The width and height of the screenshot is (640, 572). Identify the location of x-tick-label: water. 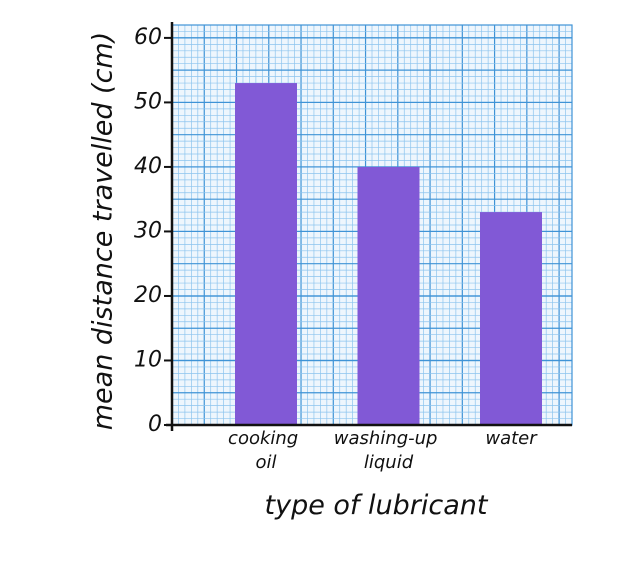
(511, 438).